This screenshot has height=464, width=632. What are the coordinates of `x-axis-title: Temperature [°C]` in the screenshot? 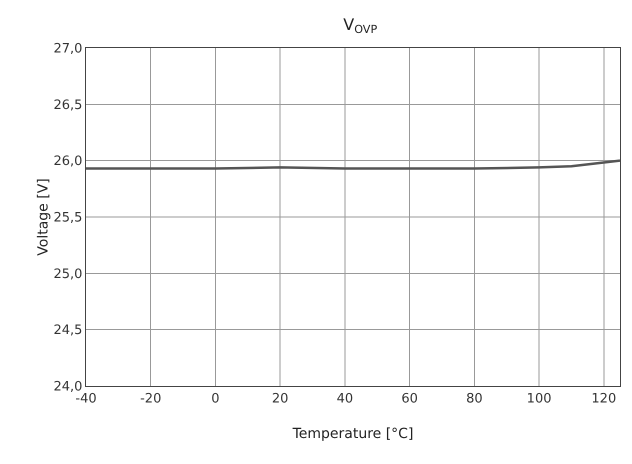 It's located at (353, 434).